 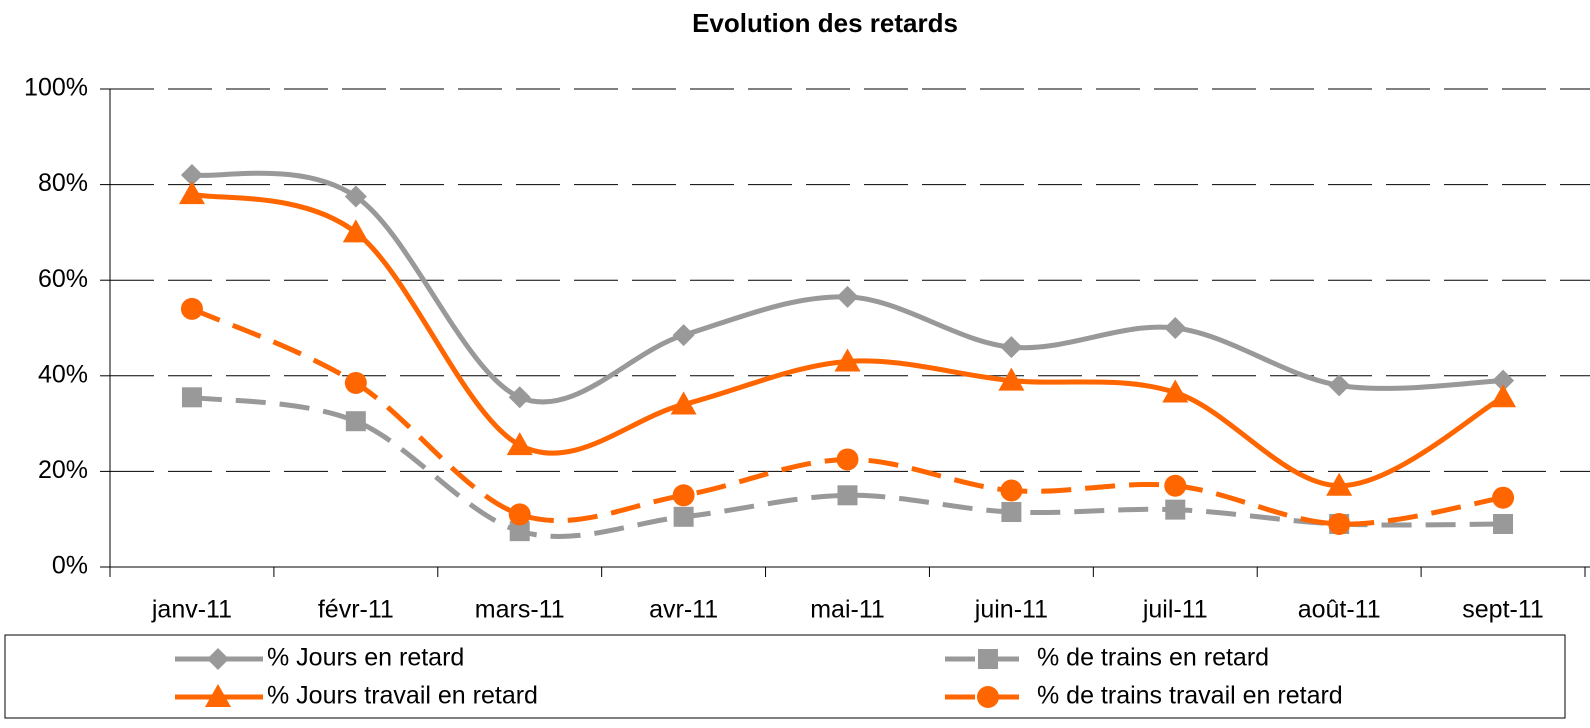 What do you see at coordinates (785, 676) in the screenshot?
I see `legend-box` at bounding box center [785, 676].